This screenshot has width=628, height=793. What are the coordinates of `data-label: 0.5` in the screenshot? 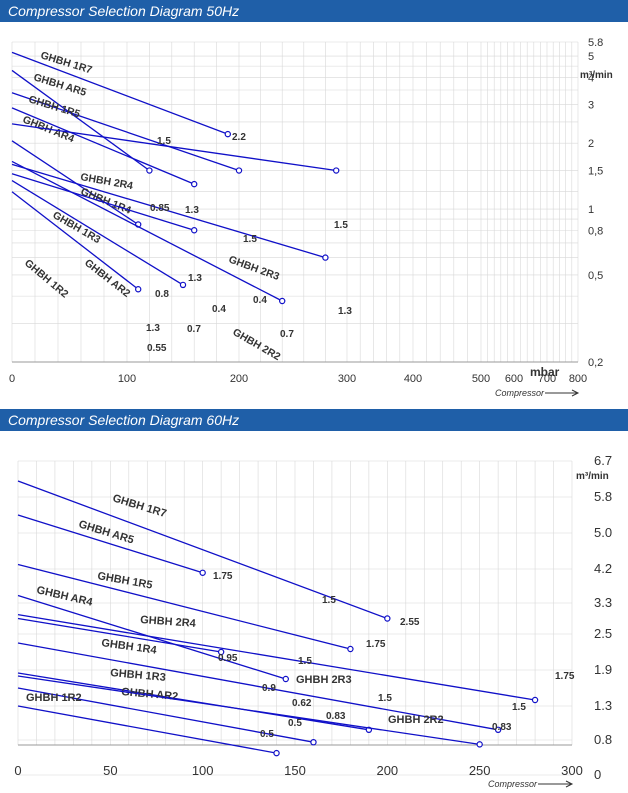 It's located at (267, 734).